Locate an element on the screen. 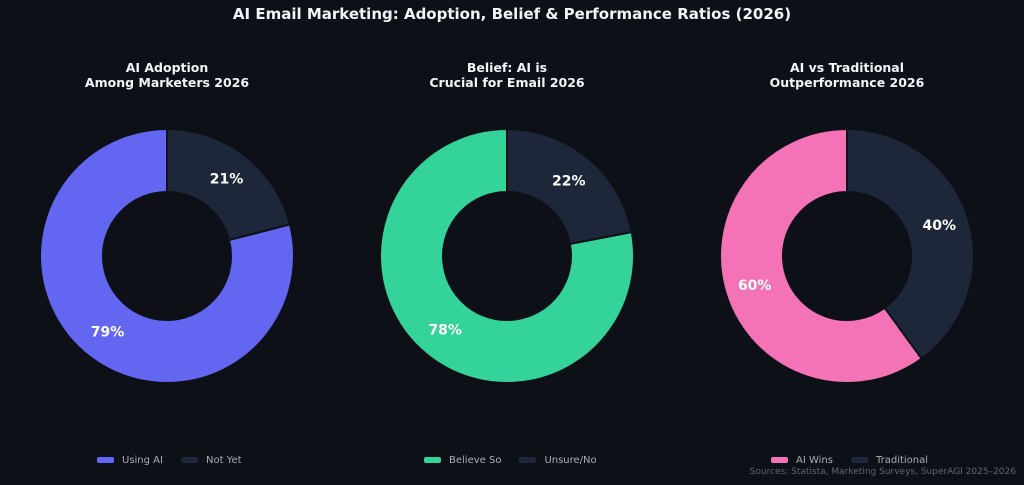  donut-chart-3: 40% 60% is located at coordinates (847, 255).